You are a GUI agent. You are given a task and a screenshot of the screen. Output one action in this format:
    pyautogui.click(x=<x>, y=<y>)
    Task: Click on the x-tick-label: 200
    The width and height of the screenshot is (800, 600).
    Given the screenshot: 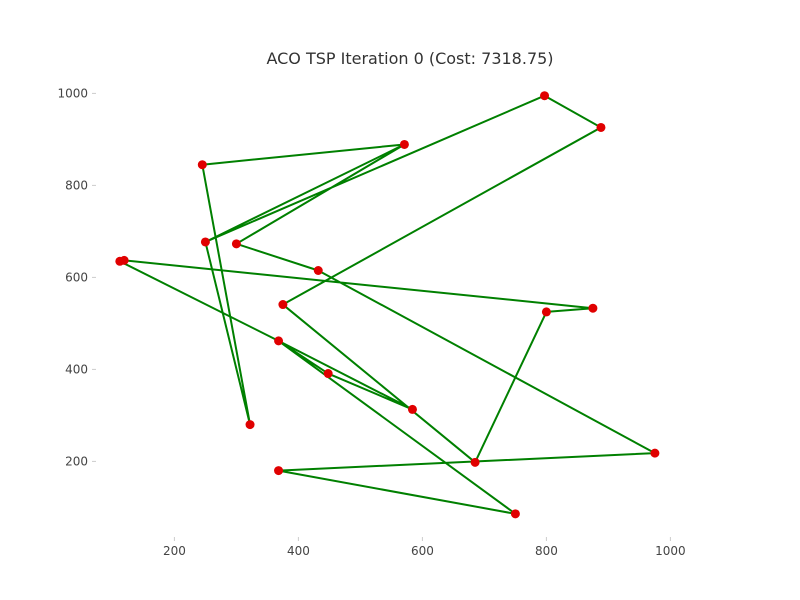 What is the action you would take?
    pyautogui.click(x=174, y=551)
    